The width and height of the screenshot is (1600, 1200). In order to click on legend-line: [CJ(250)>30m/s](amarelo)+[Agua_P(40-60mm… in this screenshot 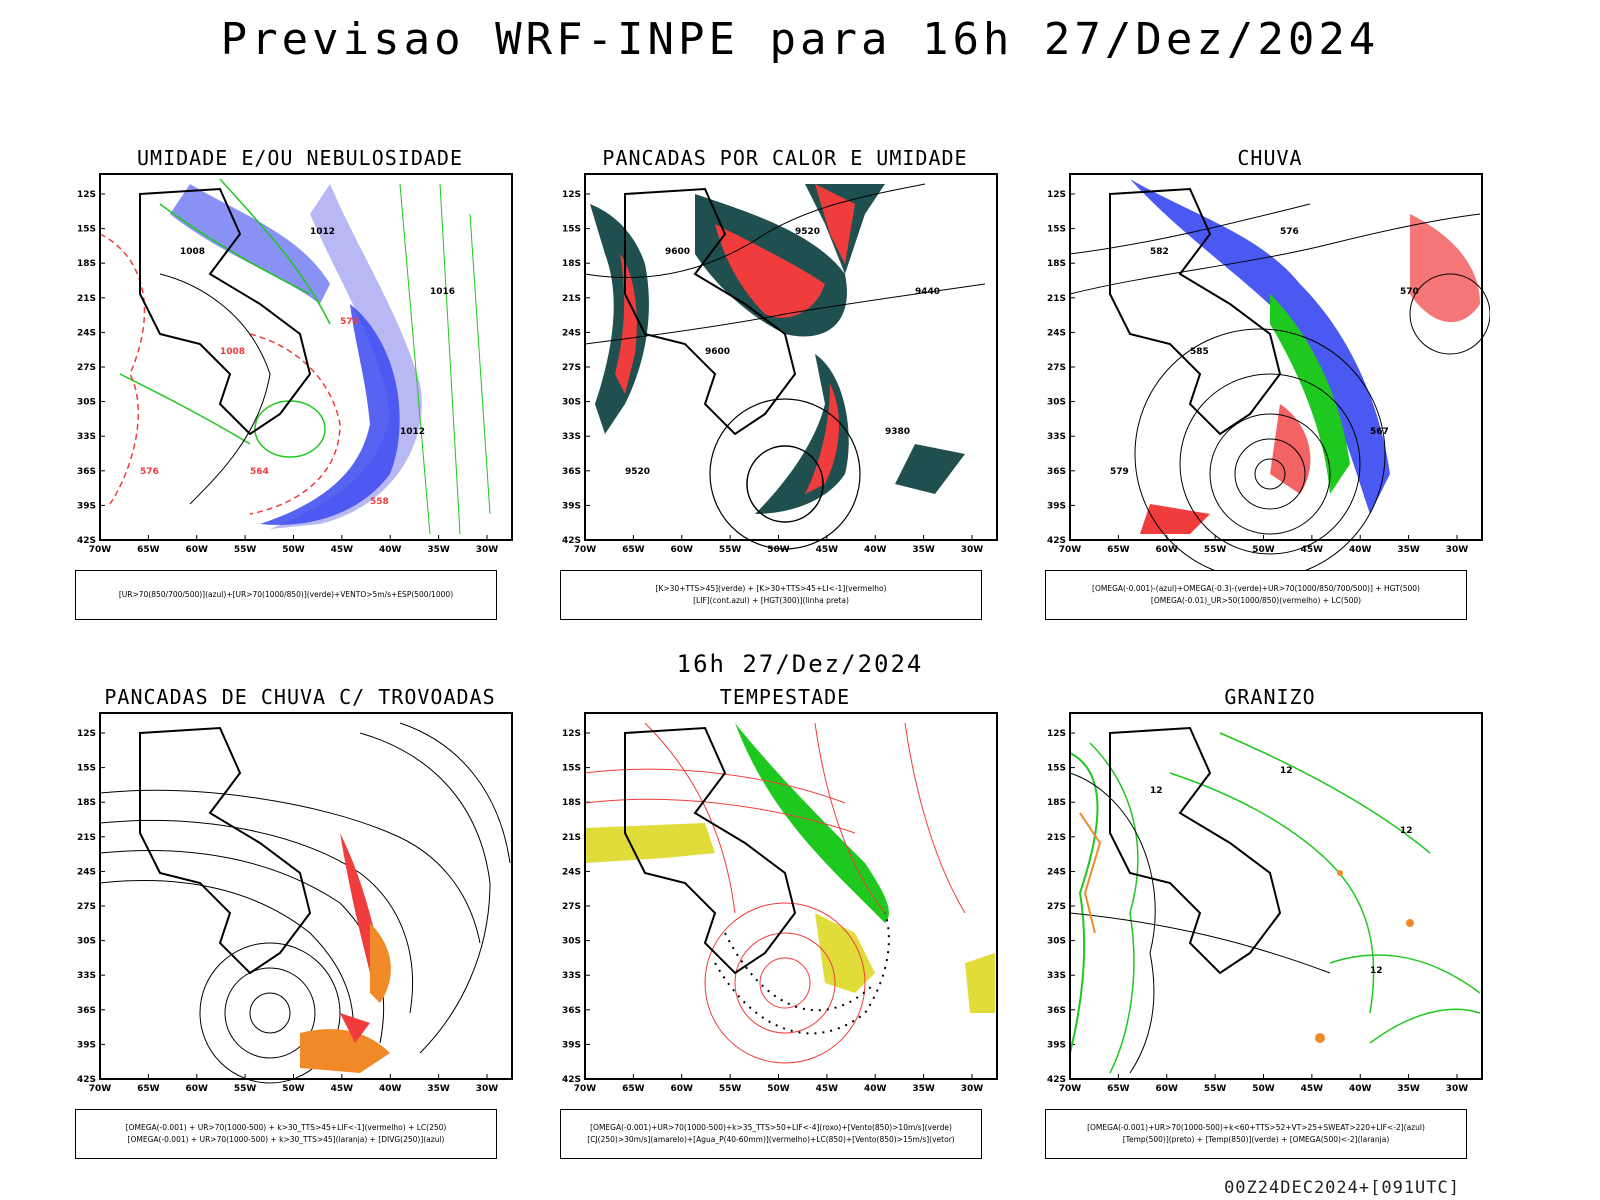, I will do `click(771, 1139)`.